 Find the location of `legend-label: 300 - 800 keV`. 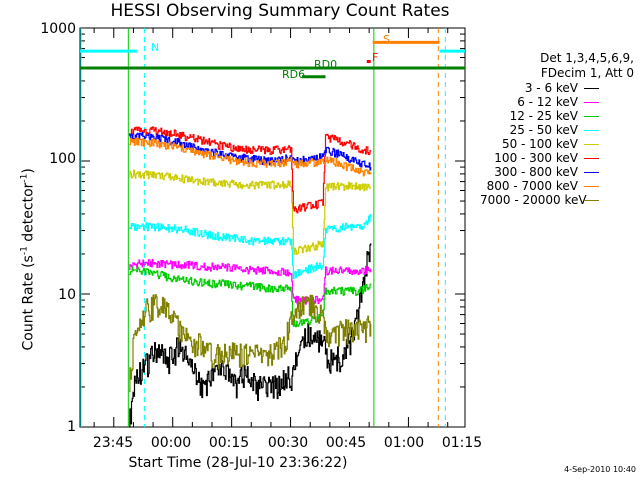

legend-label: 300 - 800 keV is located at coordinates (536, 172).